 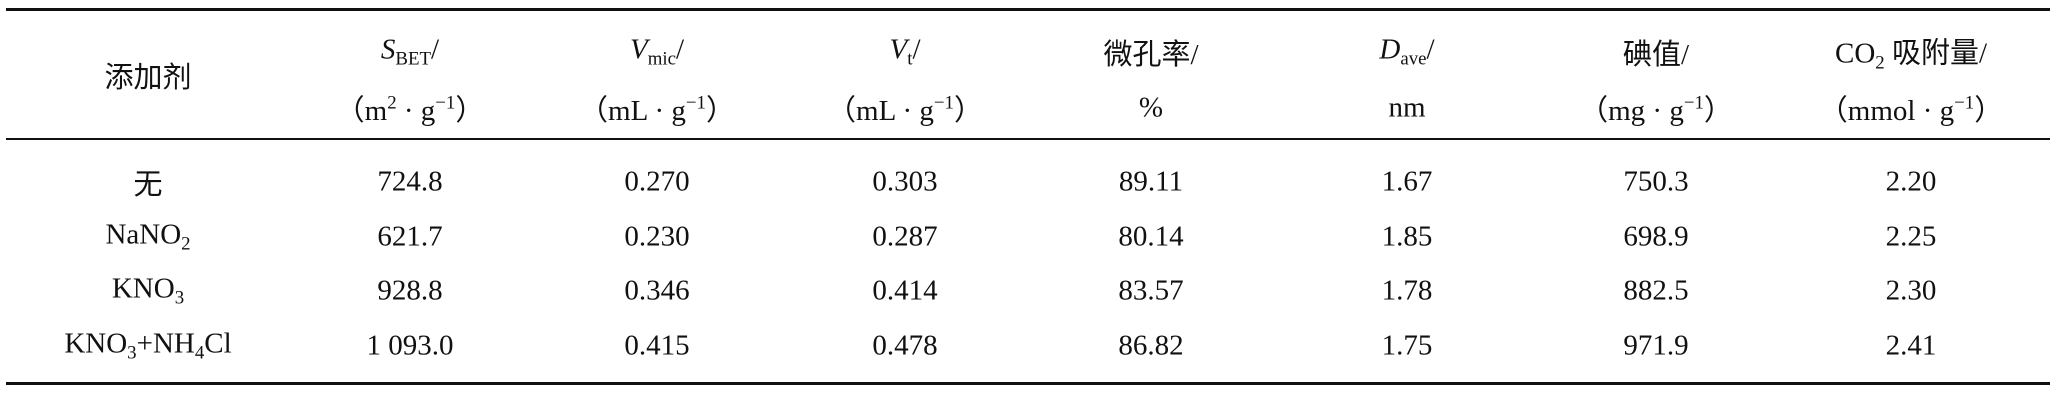 I want to click on table-cell: 0.287, so click(x=905, y=236).